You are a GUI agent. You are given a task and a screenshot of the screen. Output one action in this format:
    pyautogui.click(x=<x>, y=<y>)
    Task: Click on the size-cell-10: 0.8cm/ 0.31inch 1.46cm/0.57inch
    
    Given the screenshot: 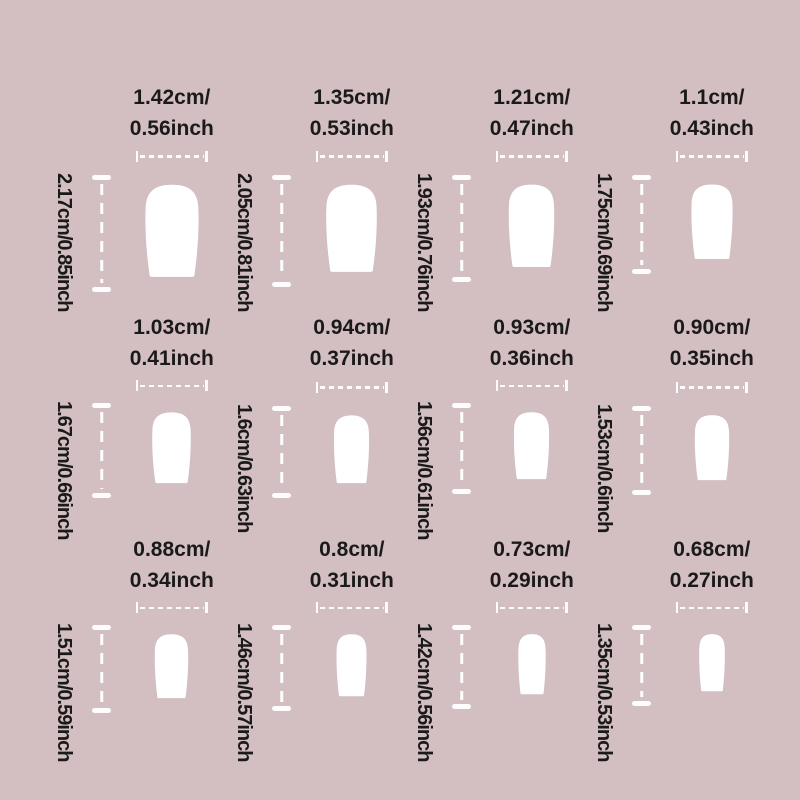 What is the action you would take?
    pyautogui.click(x=316, y=647)
    